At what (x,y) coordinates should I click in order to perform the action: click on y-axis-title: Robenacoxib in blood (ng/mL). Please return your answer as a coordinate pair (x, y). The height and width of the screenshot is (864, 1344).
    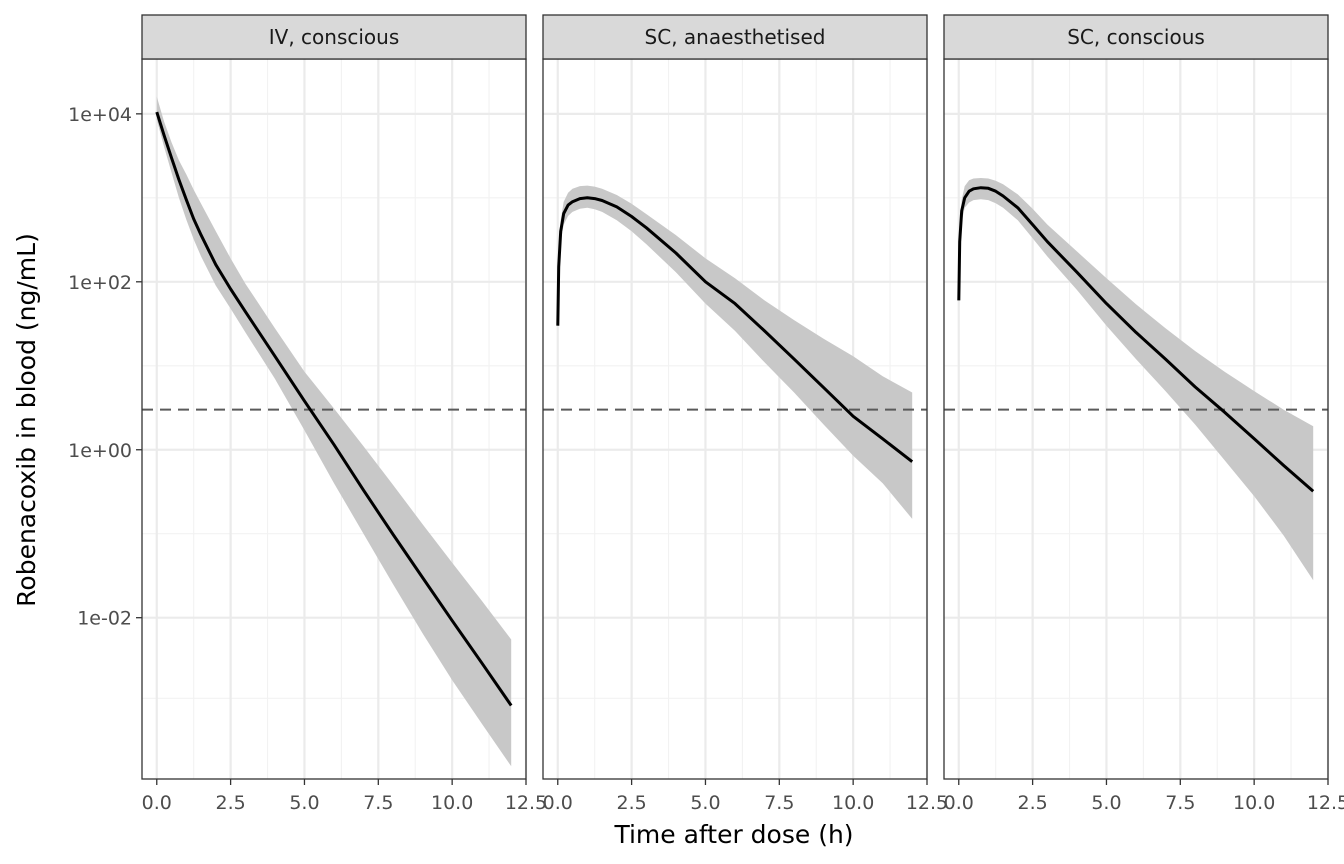
    Looking at the image, I should click on (26, 420).